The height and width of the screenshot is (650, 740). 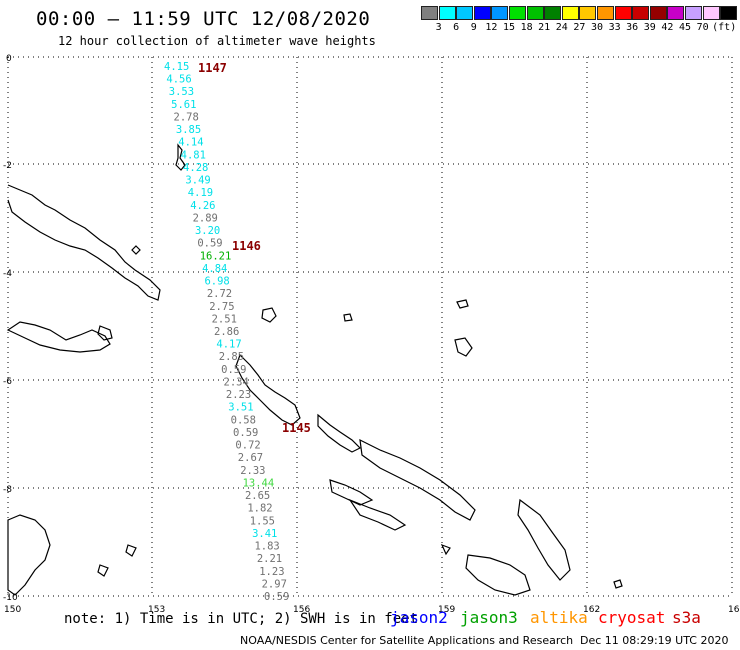 What do you see at coordinates (456, 27) in the screenshot?
I see `legend-label: 6` at bounding box center [456, 27].